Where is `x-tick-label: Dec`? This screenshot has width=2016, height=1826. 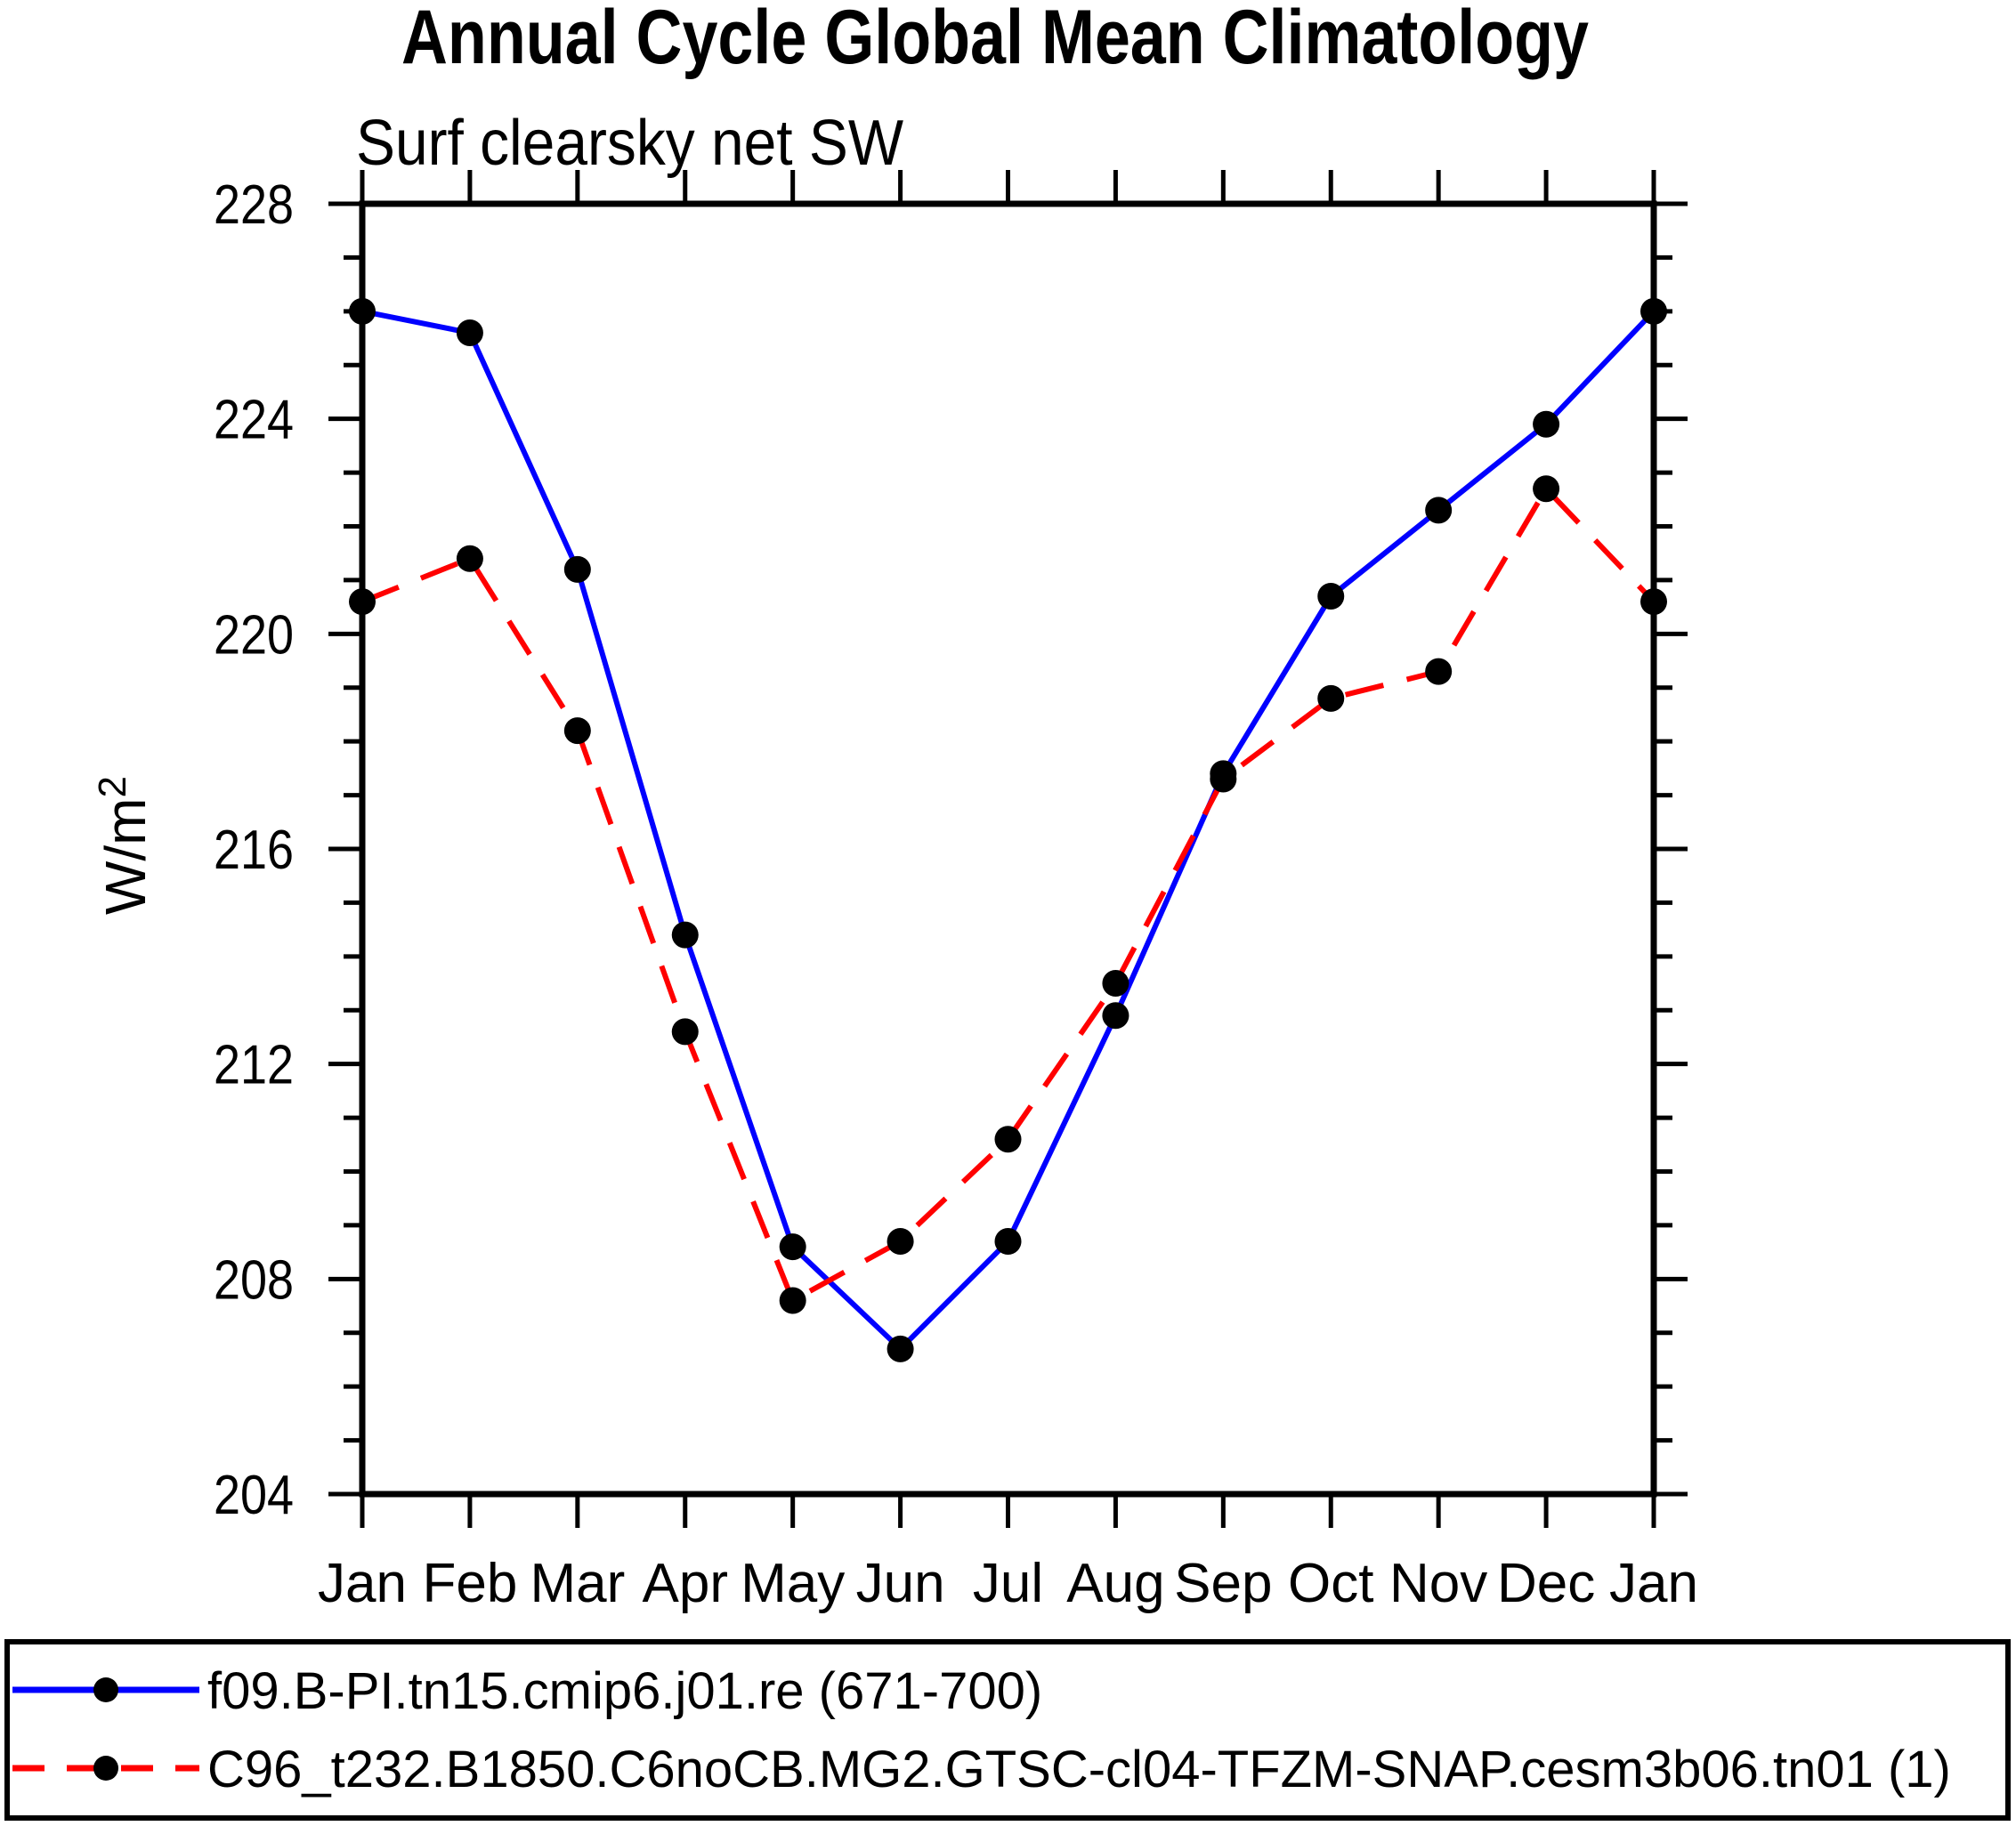
x-tick-label: Dec is located at coordinates (1546, 1583).